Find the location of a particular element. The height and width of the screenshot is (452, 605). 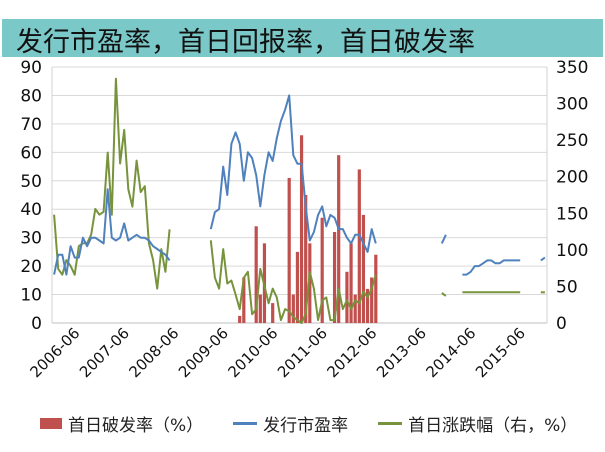

right-tick-label: 200 is located at coordinates (572, 178).